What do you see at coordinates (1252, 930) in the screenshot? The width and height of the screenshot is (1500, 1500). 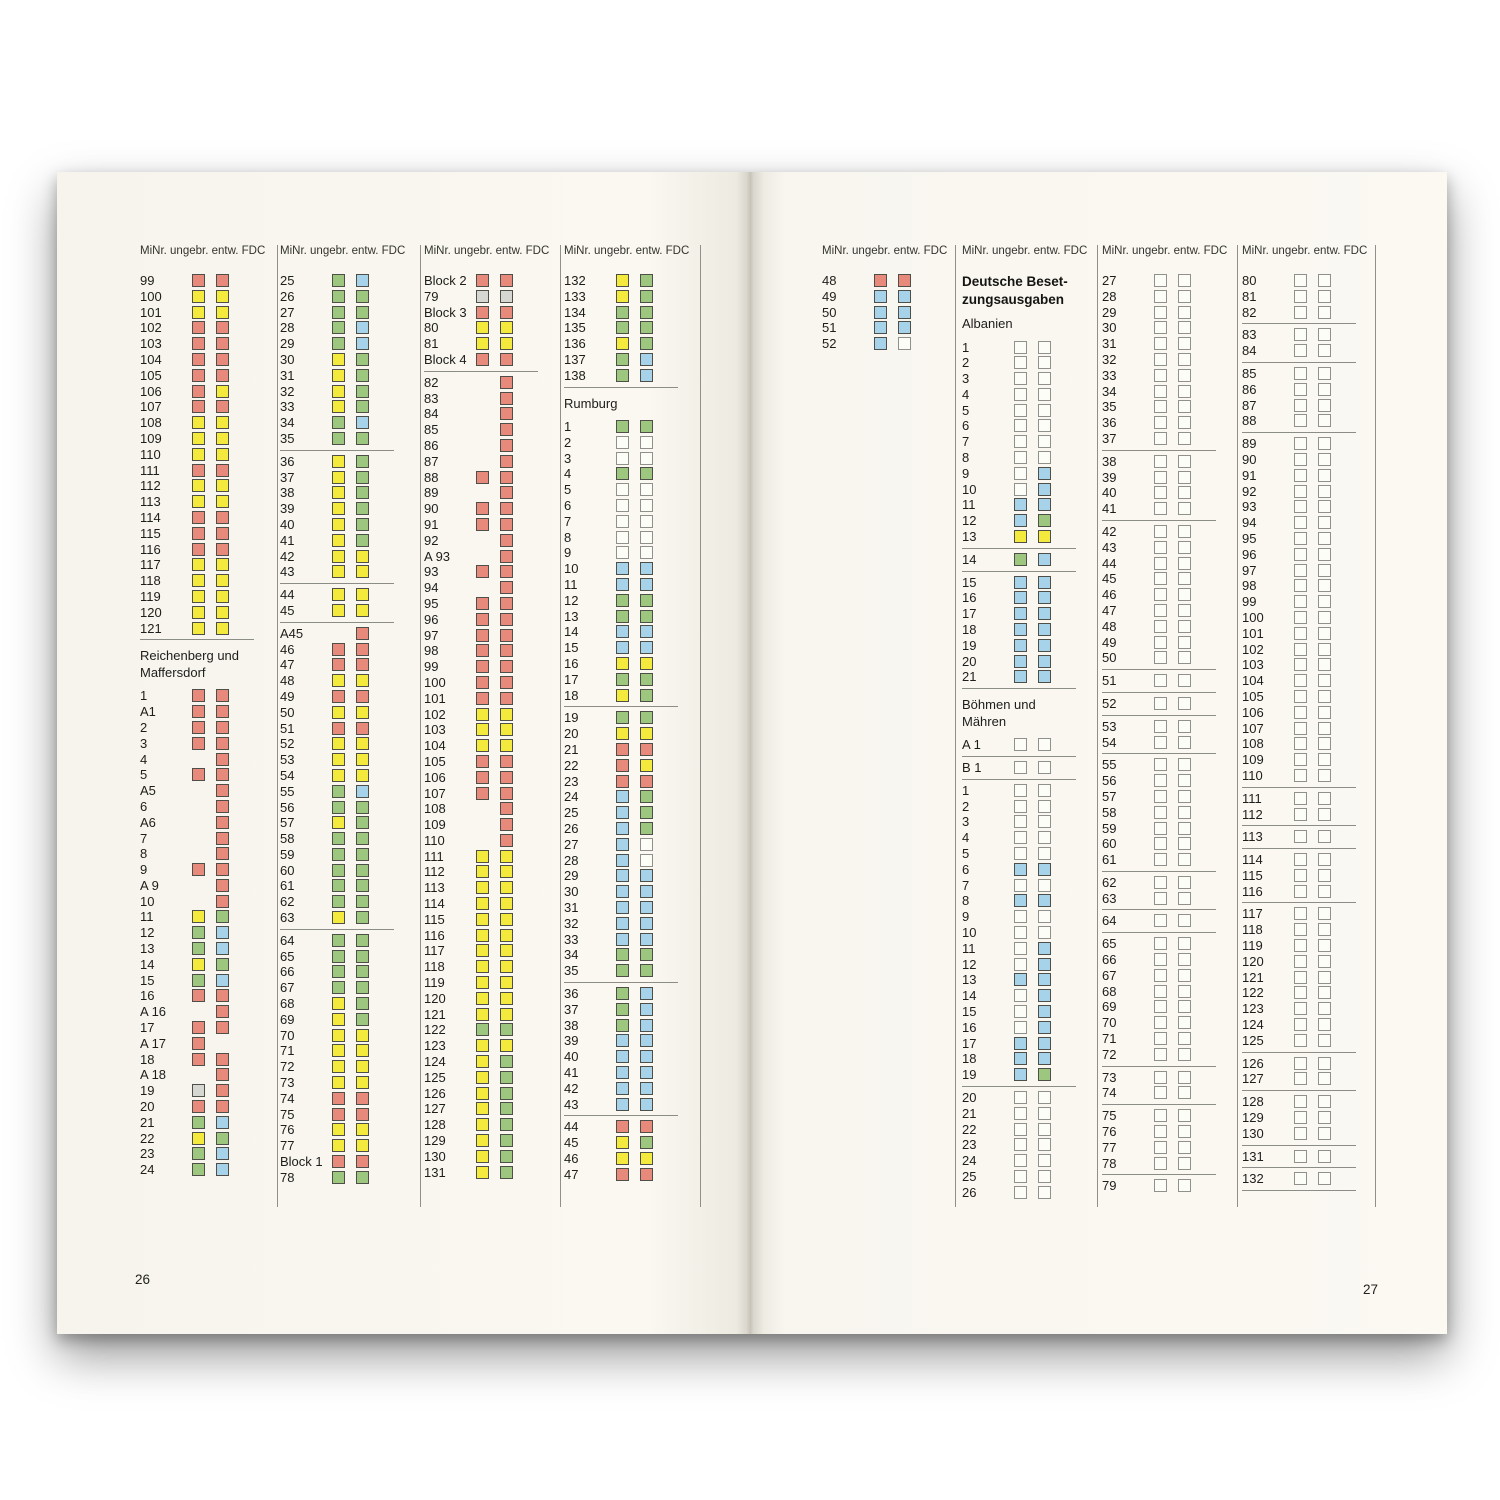 I see `minr-label: 118` at bounding box center [1252, 930].